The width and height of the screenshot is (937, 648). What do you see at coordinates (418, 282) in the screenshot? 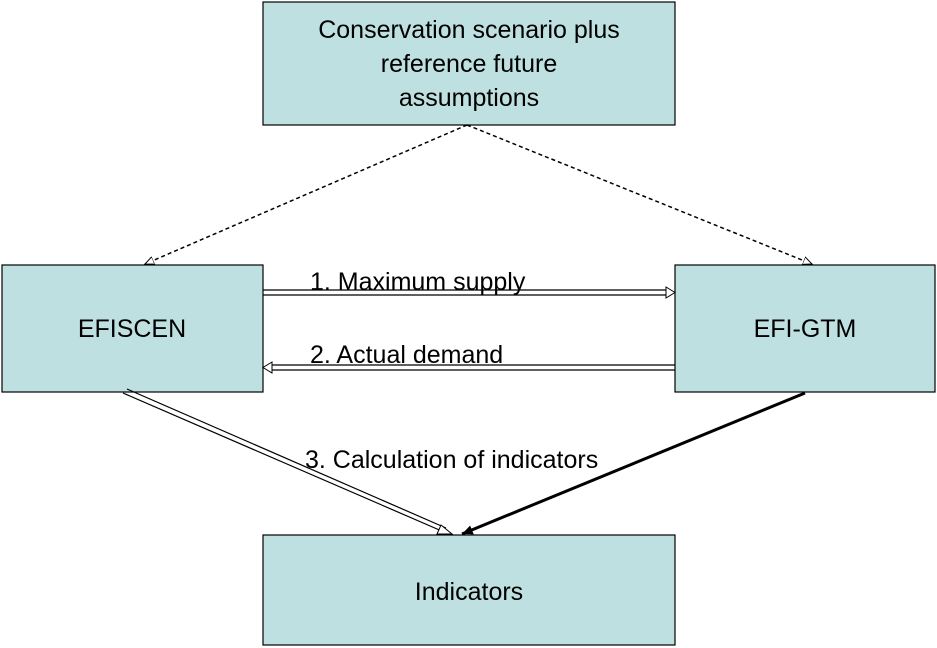
I see `edge-label: 1. Maximum supply` at bounding box center [418, 282].